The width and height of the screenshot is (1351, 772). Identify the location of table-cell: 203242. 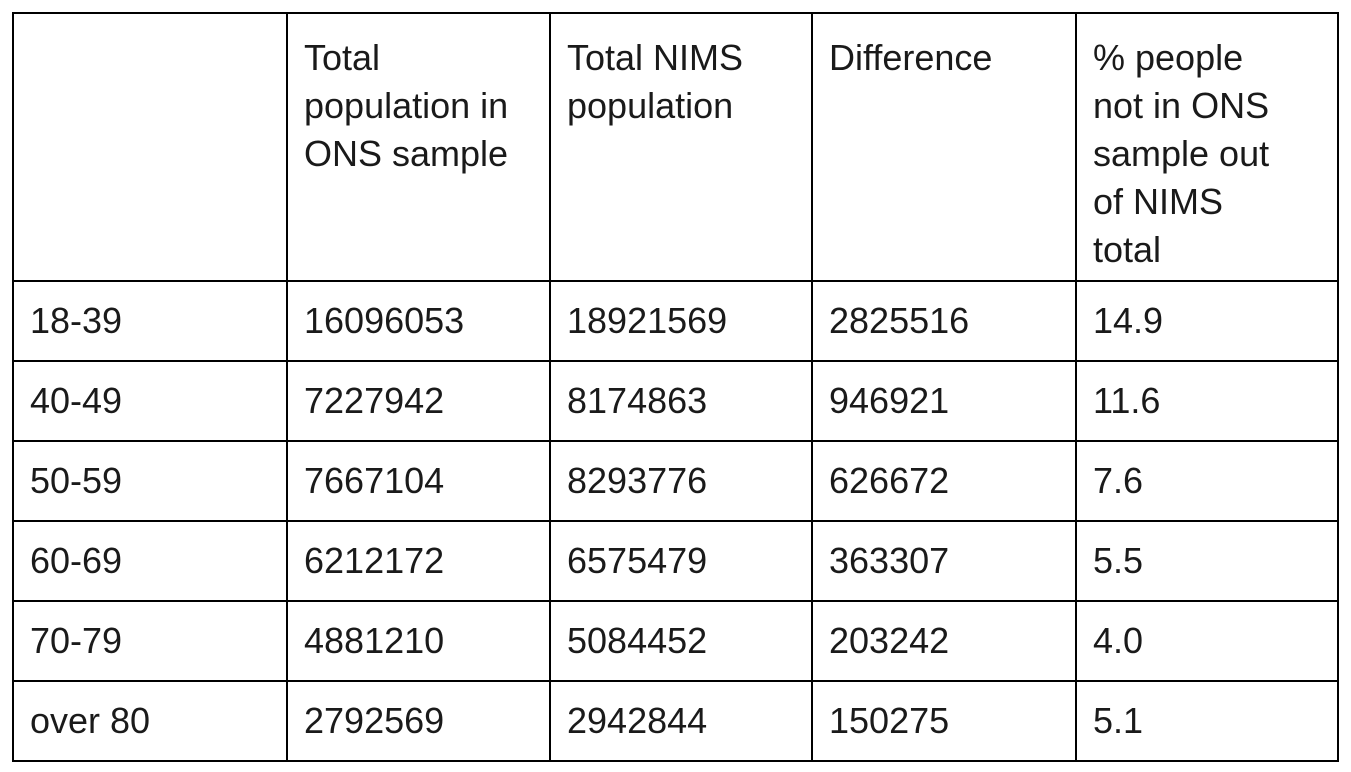
(944, 641).